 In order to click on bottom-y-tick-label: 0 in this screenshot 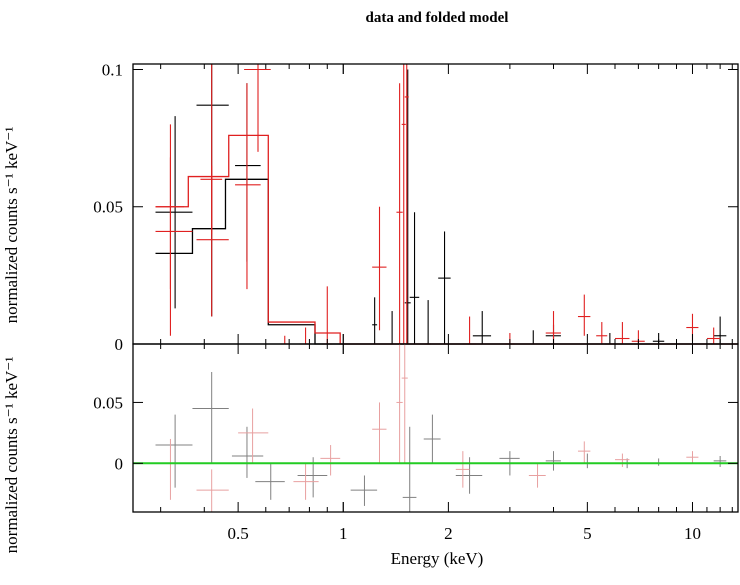, I will do `click(119, 463)`.